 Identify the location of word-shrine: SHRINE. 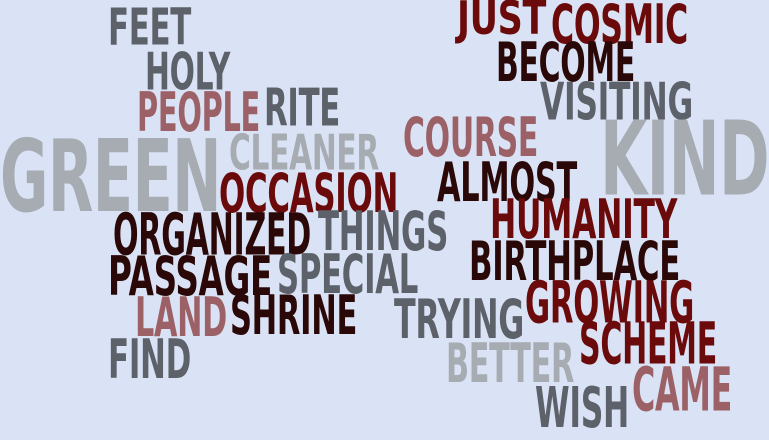
(293, 314).